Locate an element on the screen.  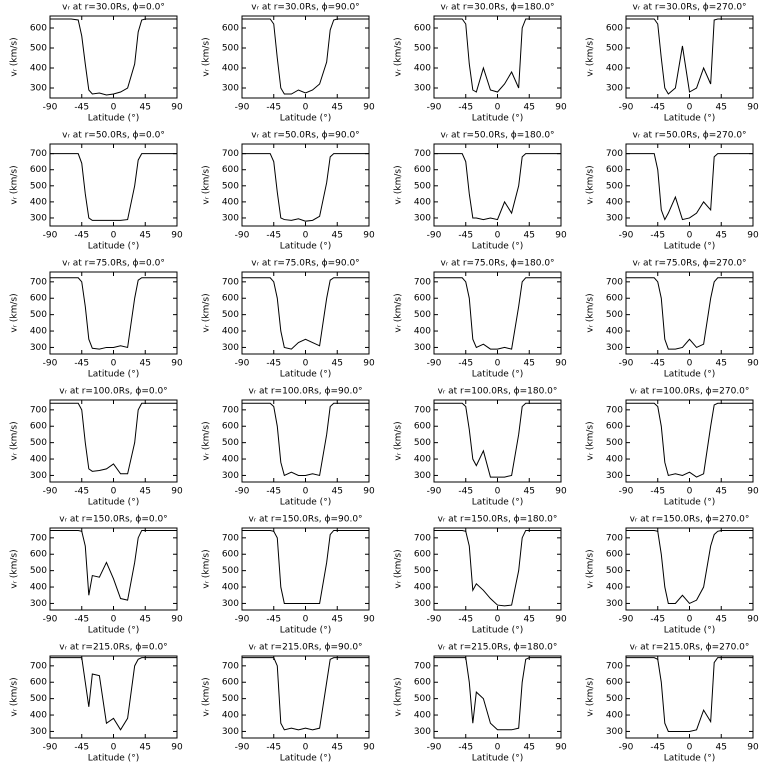
panel-title: vᵣ at r=30.0Rs, ϕ=180.0° is located at coordinates (497, 8).